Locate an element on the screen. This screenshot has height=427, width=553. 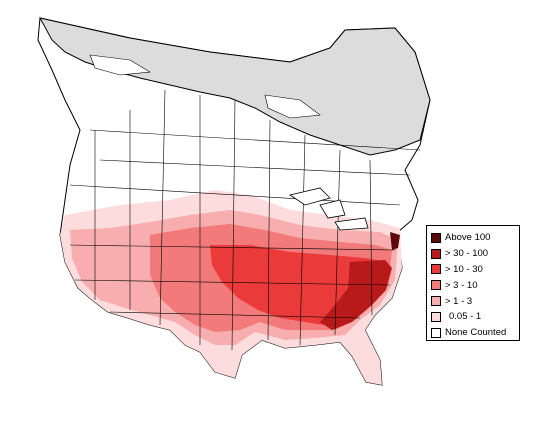
legend-label: > 1 - 3 is located at coordinates (459, 301).